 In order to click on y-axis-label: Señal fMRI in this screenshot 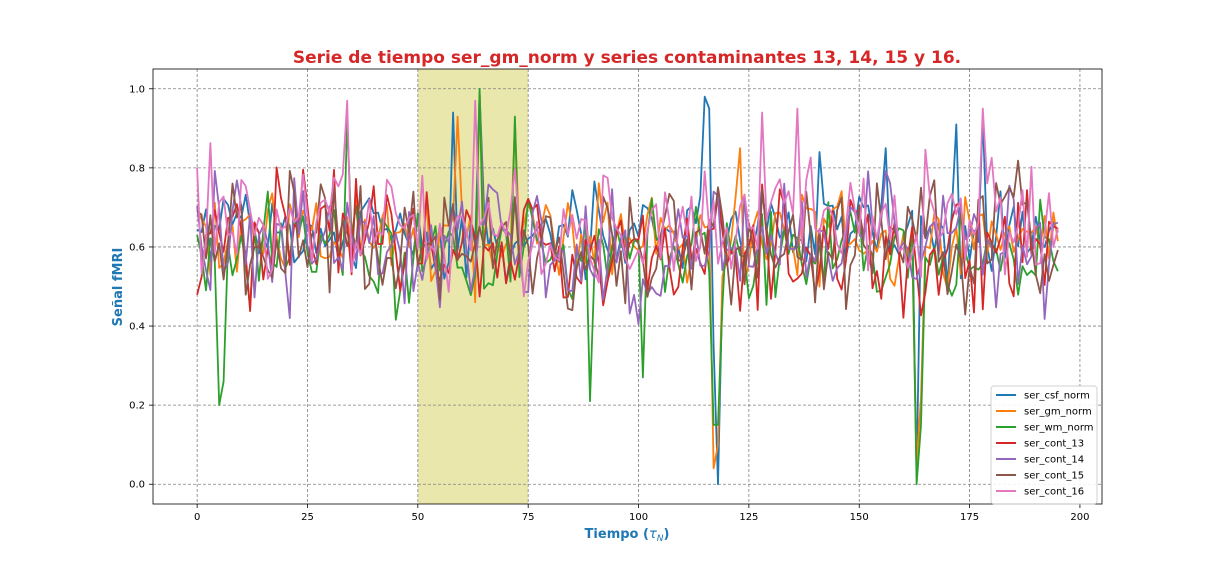, I will do `click(118, 287)`.